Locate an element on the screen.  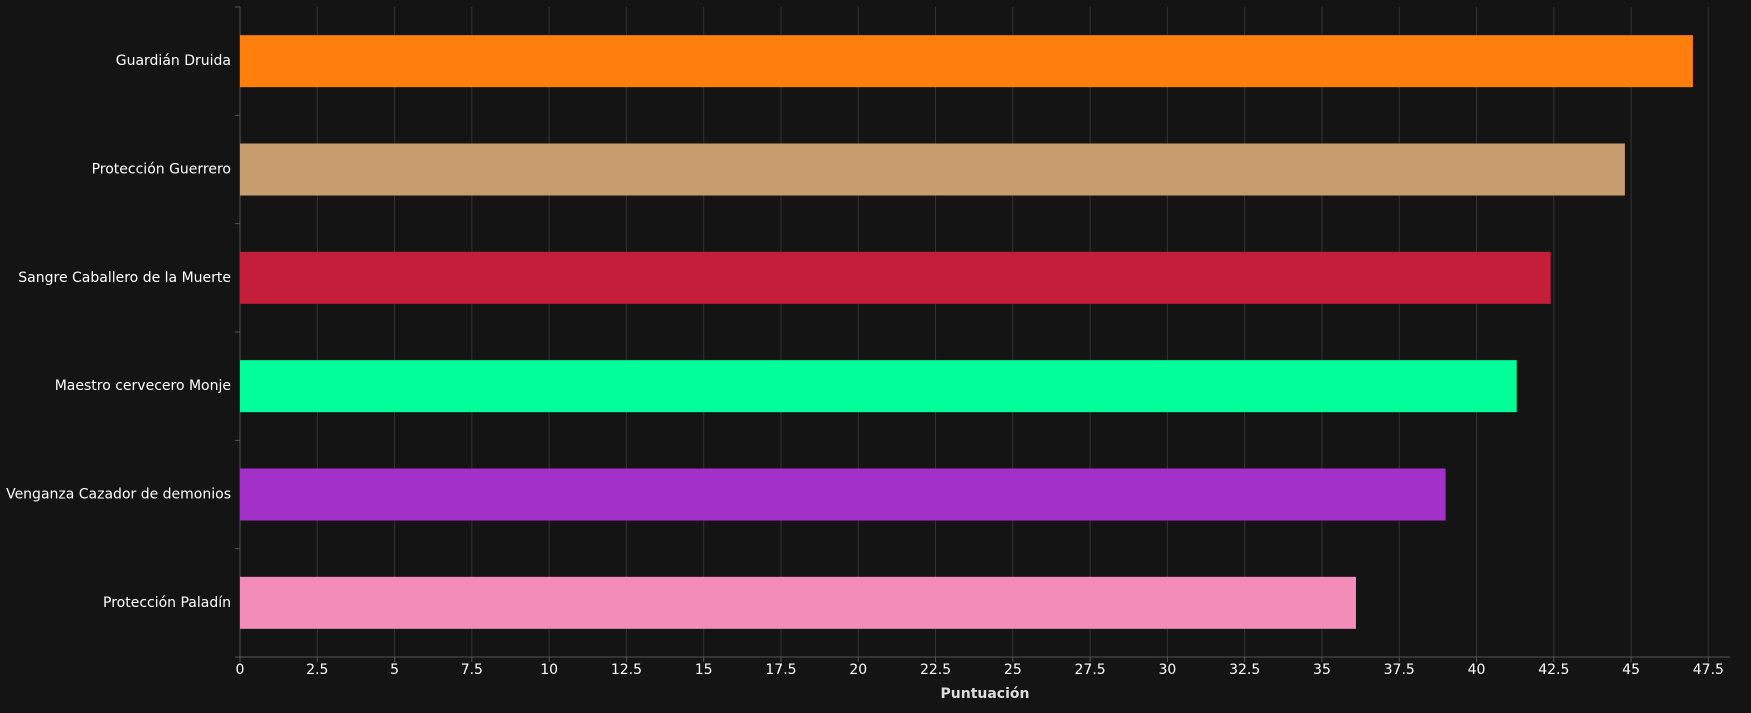
x-tick-label: 30 is located at coordinates (1167, 670).